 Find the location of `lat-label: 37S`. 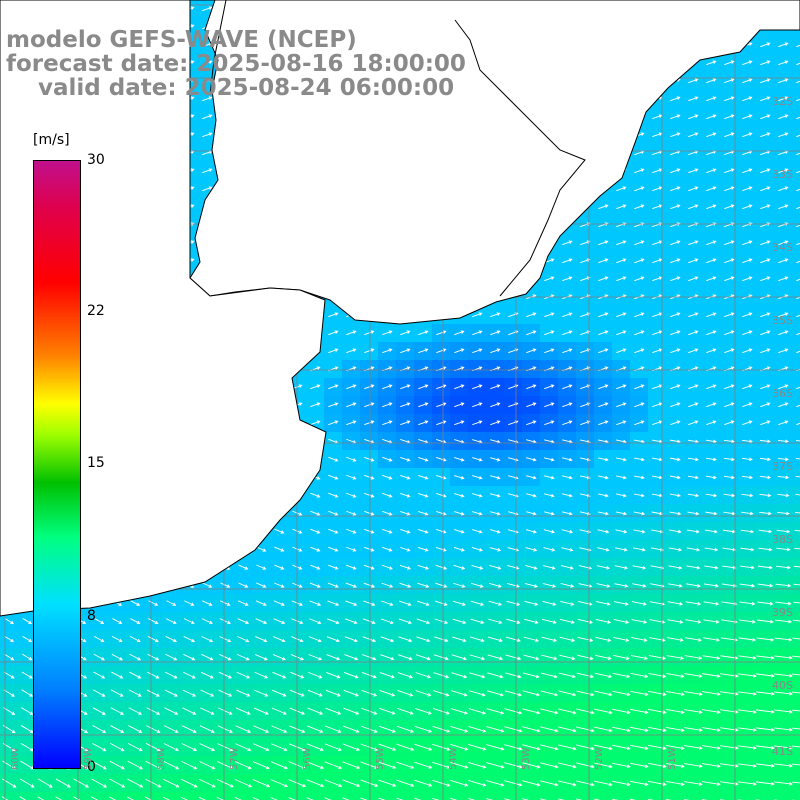

lat-label: 37S is located at coordinates (782, 466).